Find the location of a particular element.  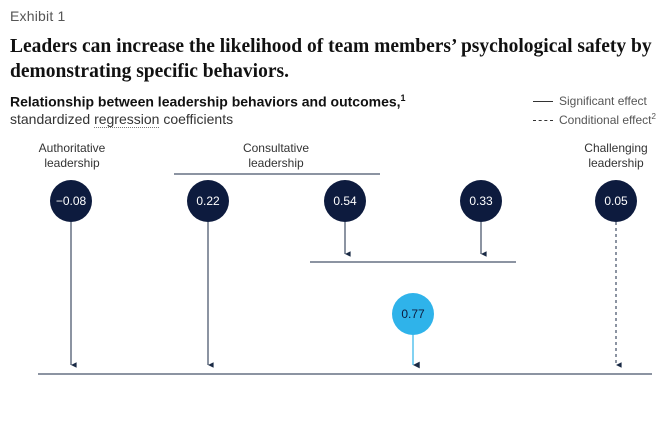

chart-units: standardized regression coefficients is located at coordinates (122, 119).